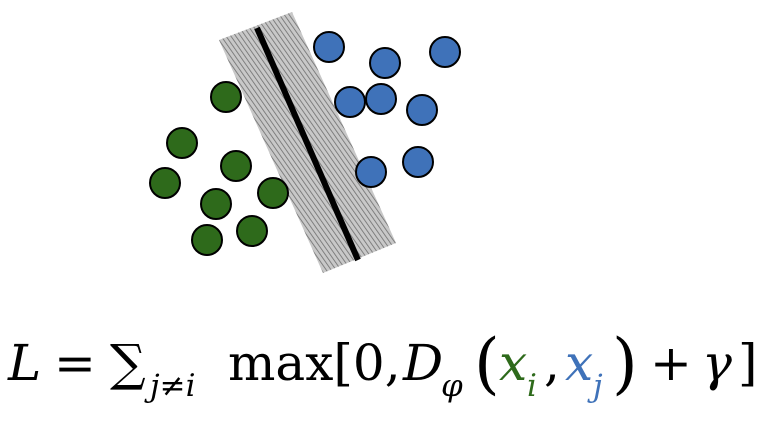  I want to click on decision-boundary, so click(307, 144).